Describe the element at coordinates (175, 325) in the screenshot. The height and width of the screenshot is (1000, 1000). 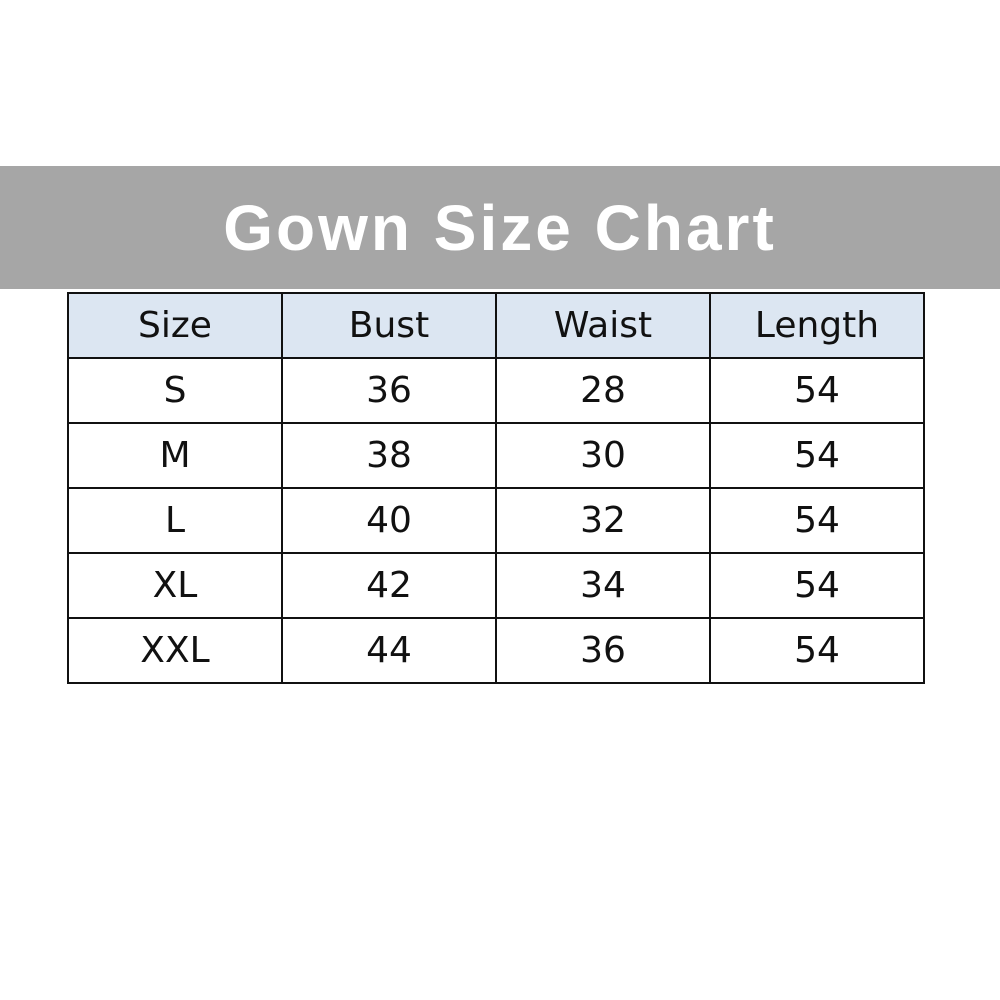
I see `header-cell: Size` at that location.